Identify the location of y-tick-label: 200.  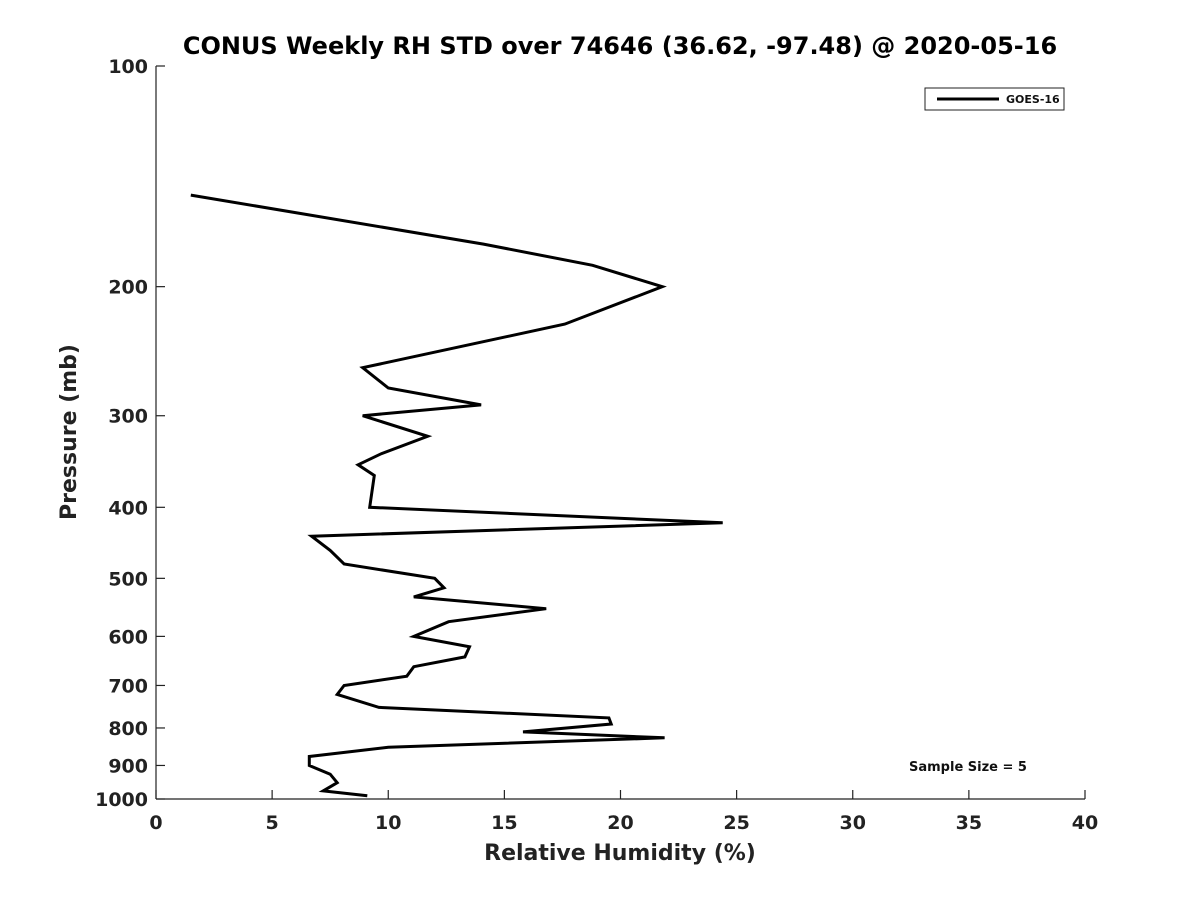
(128, 288).